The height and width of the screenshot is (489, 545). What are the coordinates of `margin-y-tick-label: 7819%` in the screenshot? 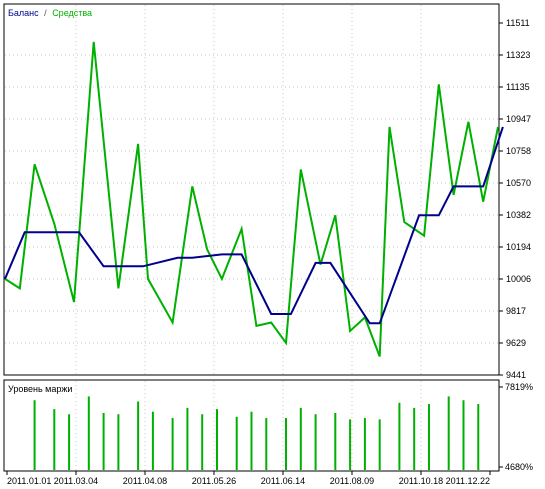 It's located at (519, 387).